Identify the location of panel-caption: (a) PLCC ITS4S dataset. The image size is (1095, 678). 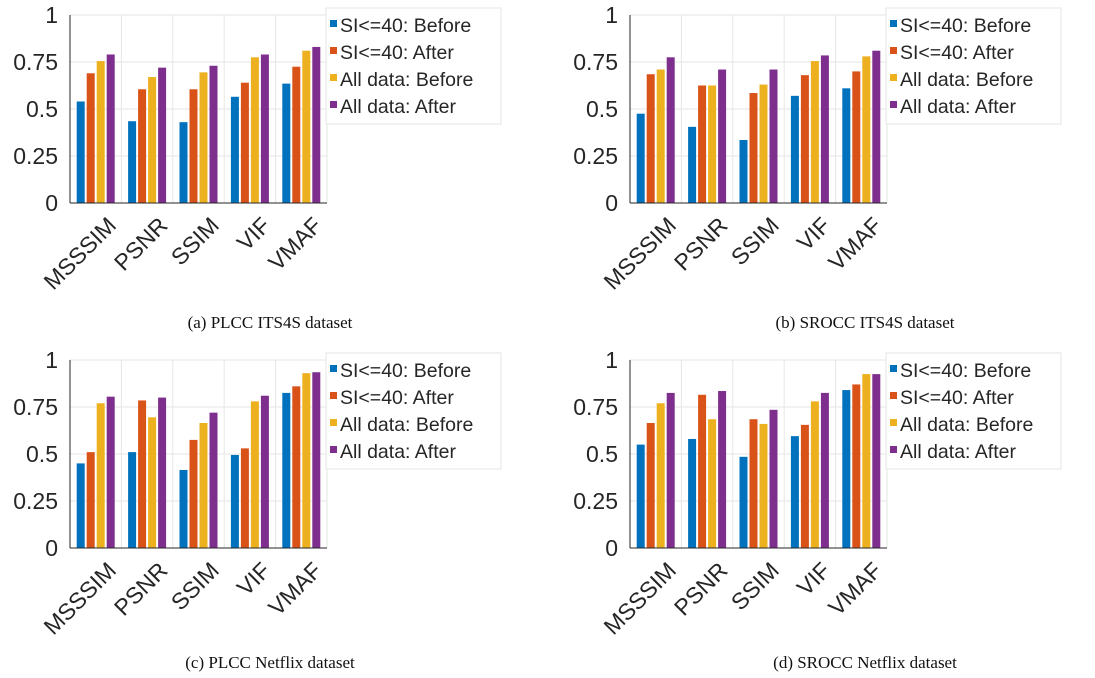
(270, 322).